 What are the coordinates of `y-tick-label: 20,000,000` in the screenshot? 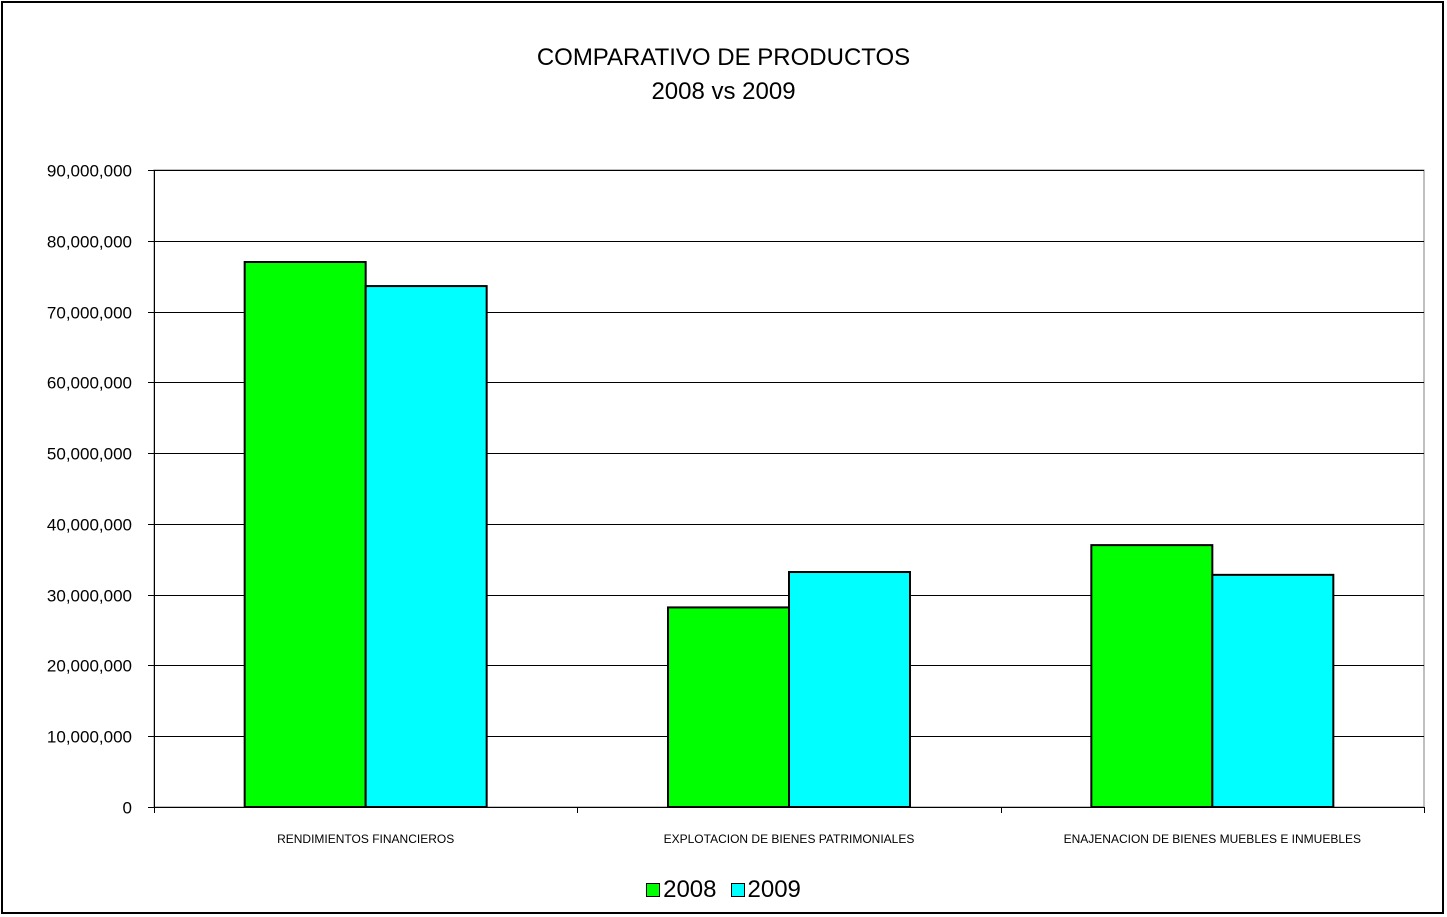 It's located at (89, 666).